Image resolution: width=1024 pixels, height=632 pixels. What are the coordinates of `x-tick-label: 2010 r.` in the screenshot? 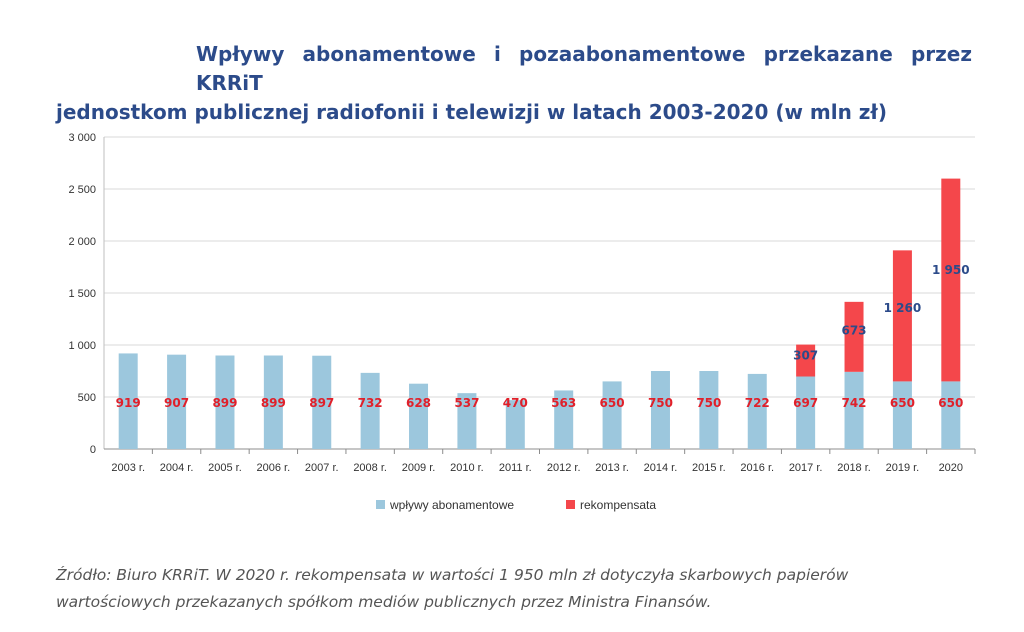 It's located at (467, 468).